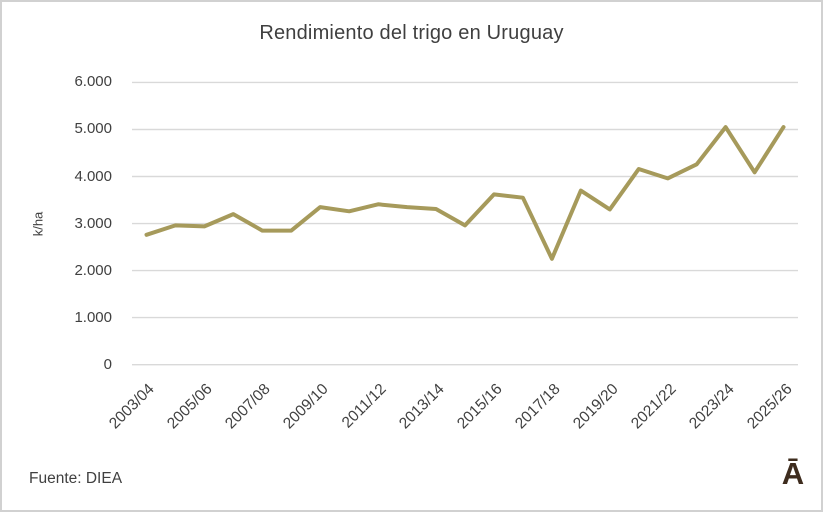 This screenshot has width=823, height=512. I want to click on y-tick-label: 6.000, so click(93, 82).